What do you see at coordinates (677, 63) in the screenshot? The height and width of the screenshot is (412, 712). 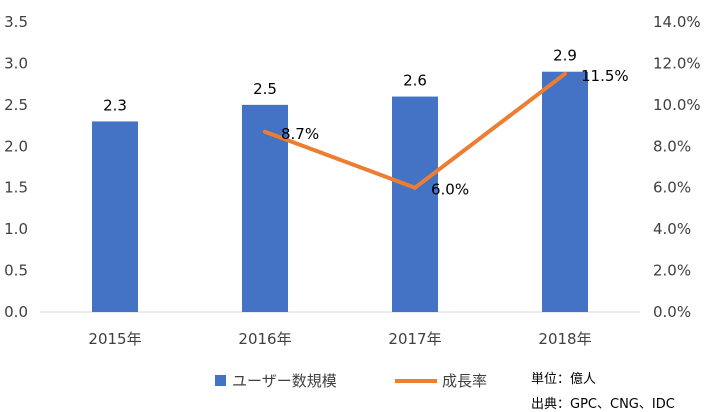 I see `right-y-tick-label: 12.0%` at bounding box center [677, 63].